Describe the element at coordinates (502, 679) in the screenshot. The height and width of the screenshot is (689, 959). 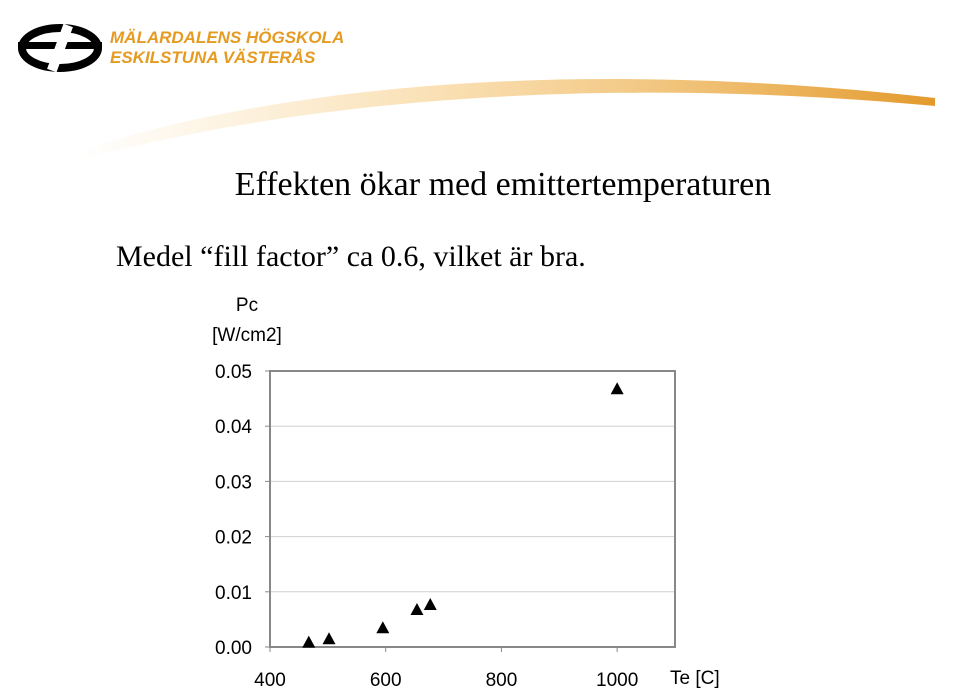
I see `x-tick-label: 800` at that location.